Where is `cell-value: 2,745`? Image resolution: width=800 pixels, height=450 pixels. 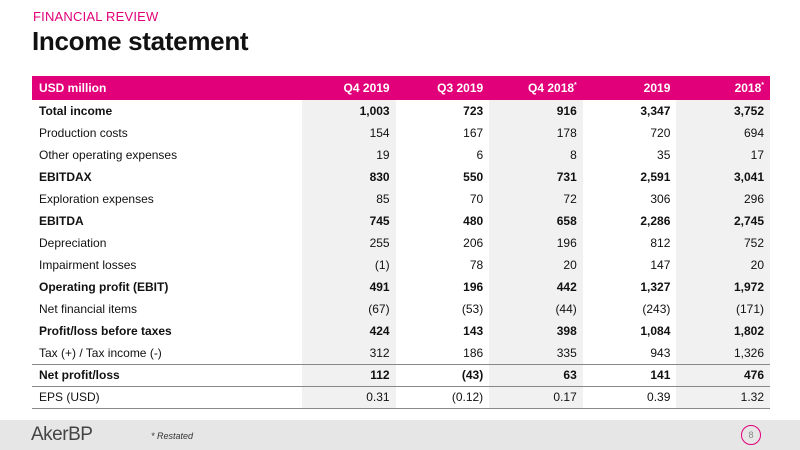
cell-value: 2,745 is located at coordinates (723, 221).